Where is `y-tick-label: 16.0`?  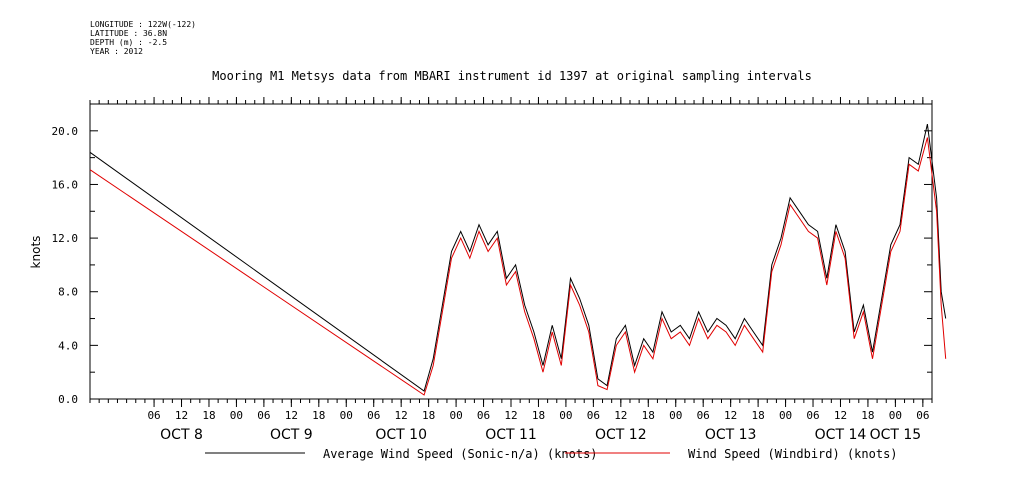
y-tick-label: 16.0 is located at coordinates (65, 184).